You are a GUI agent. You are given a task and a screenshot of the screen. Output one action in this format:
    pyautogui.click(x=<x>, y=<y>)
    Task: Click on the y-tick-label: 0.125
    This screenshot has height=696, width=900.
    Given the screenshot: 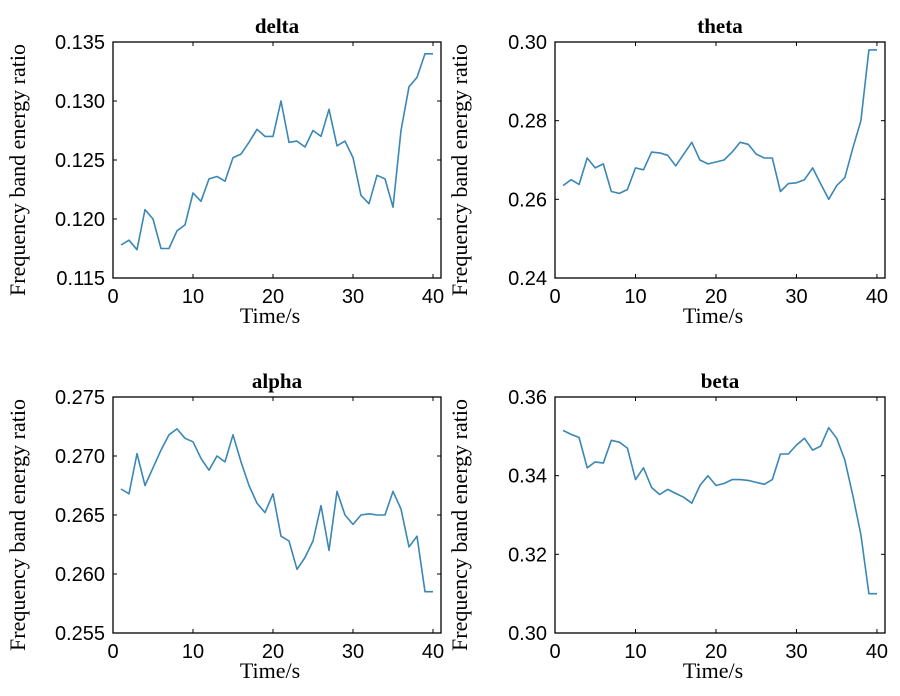 What is the action you would take?
    pyautogui.click(x=80, y=161)
    